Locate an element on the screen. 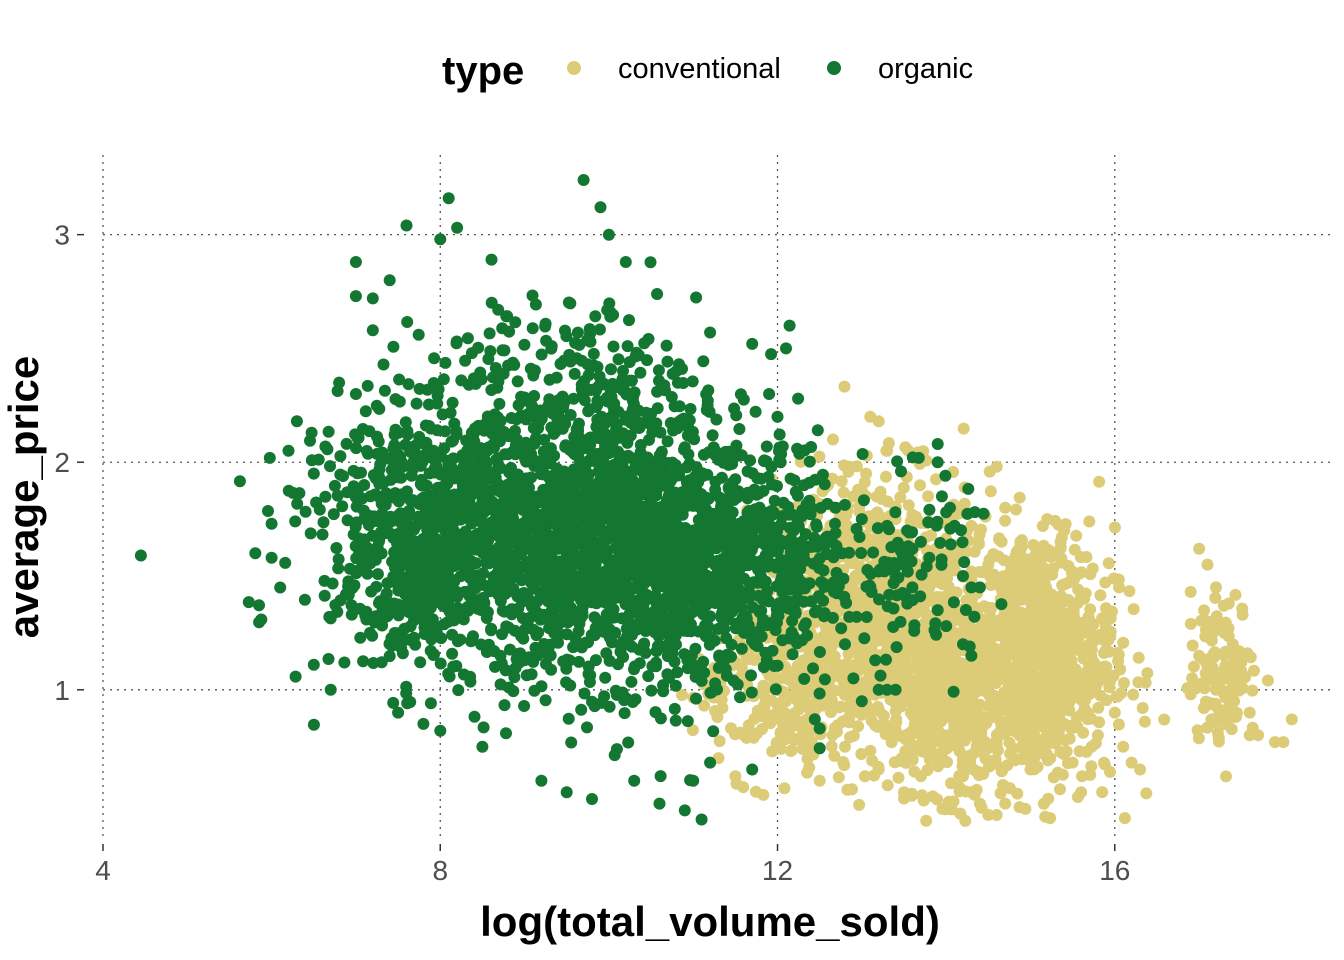 The height and width of the screenshot is (960, 1344). legend-label-conventional: conventional is located at coordinates (699, 69).